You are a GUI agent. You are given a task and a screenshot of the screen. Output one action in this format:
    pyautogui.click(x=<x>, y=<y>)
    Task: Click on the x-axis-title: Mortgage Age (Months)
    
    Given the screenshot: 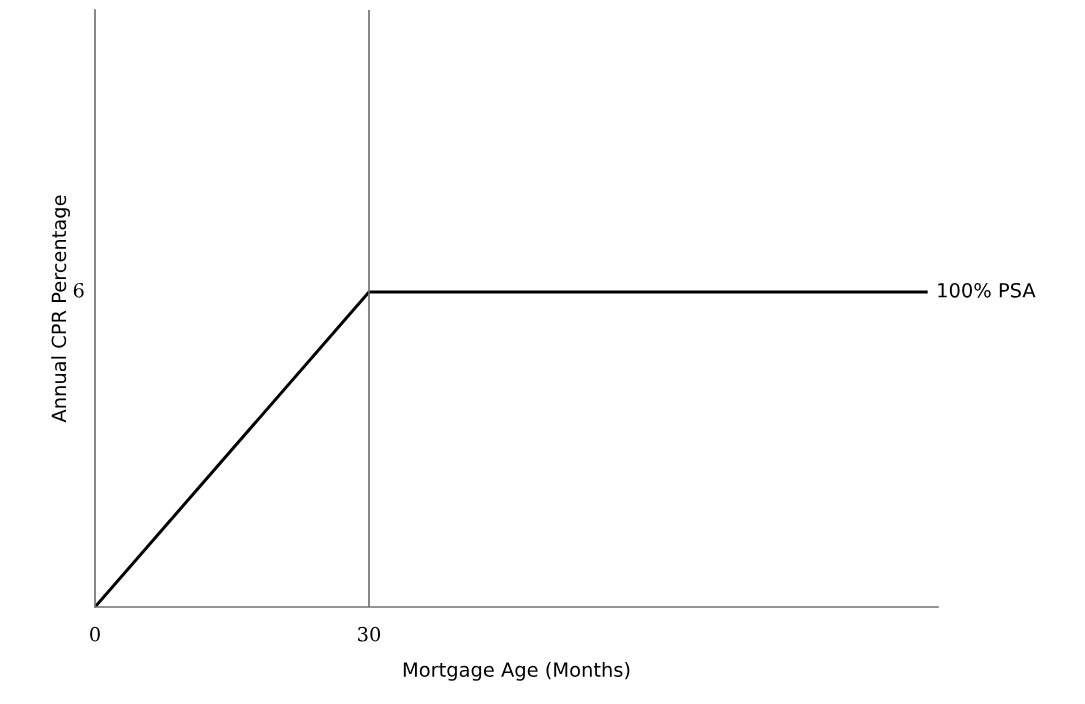 What is the action you would take?
    pyautogui.click(x=516, y=671)
    